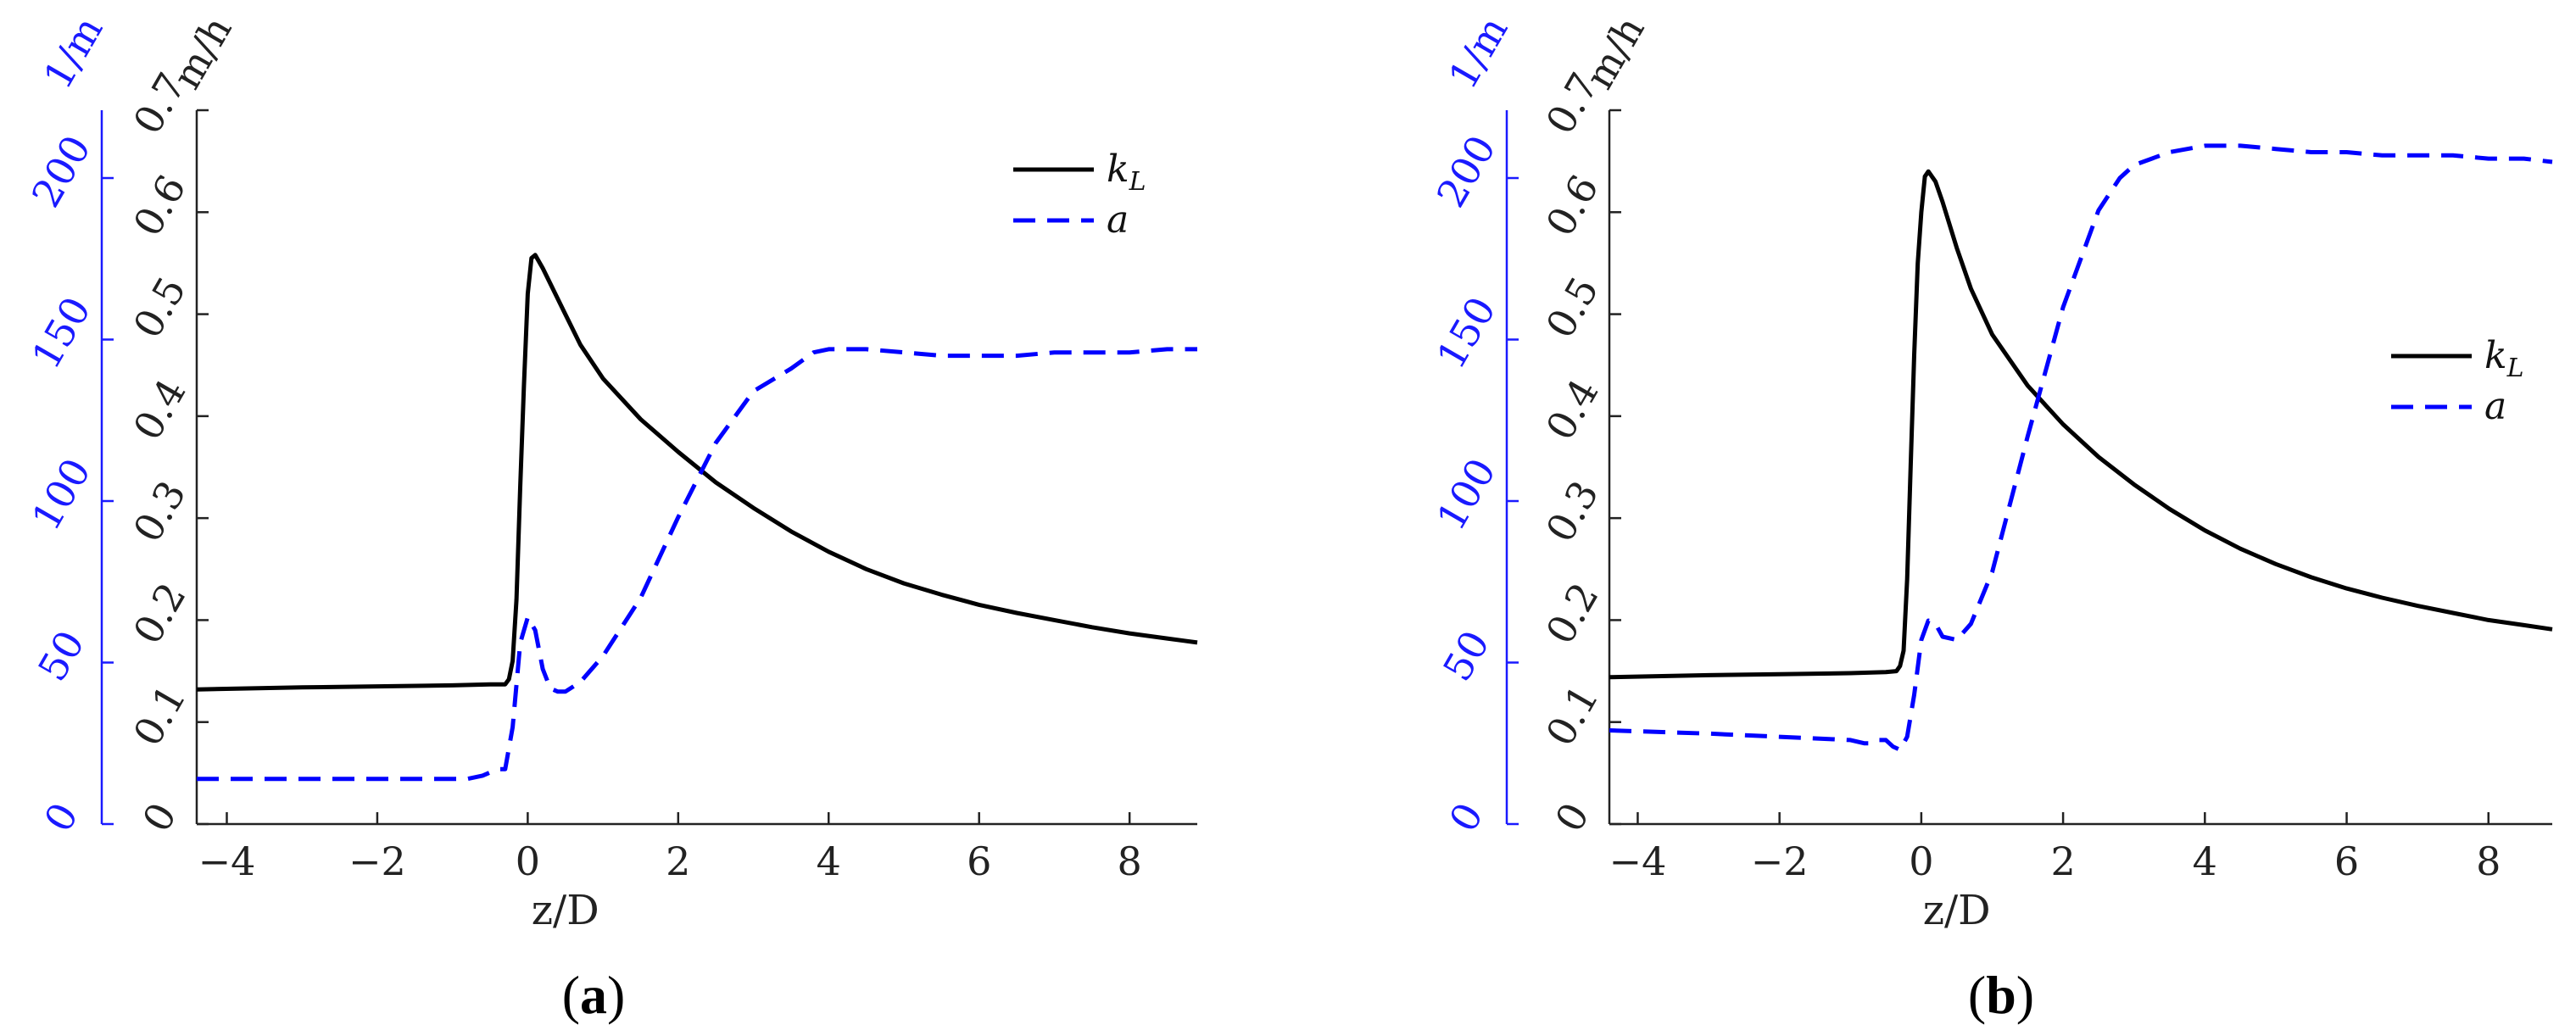 The height and width of the screenshot is (1036, 2576). I want to click on legend-b: kLa, so click(2457, 381).